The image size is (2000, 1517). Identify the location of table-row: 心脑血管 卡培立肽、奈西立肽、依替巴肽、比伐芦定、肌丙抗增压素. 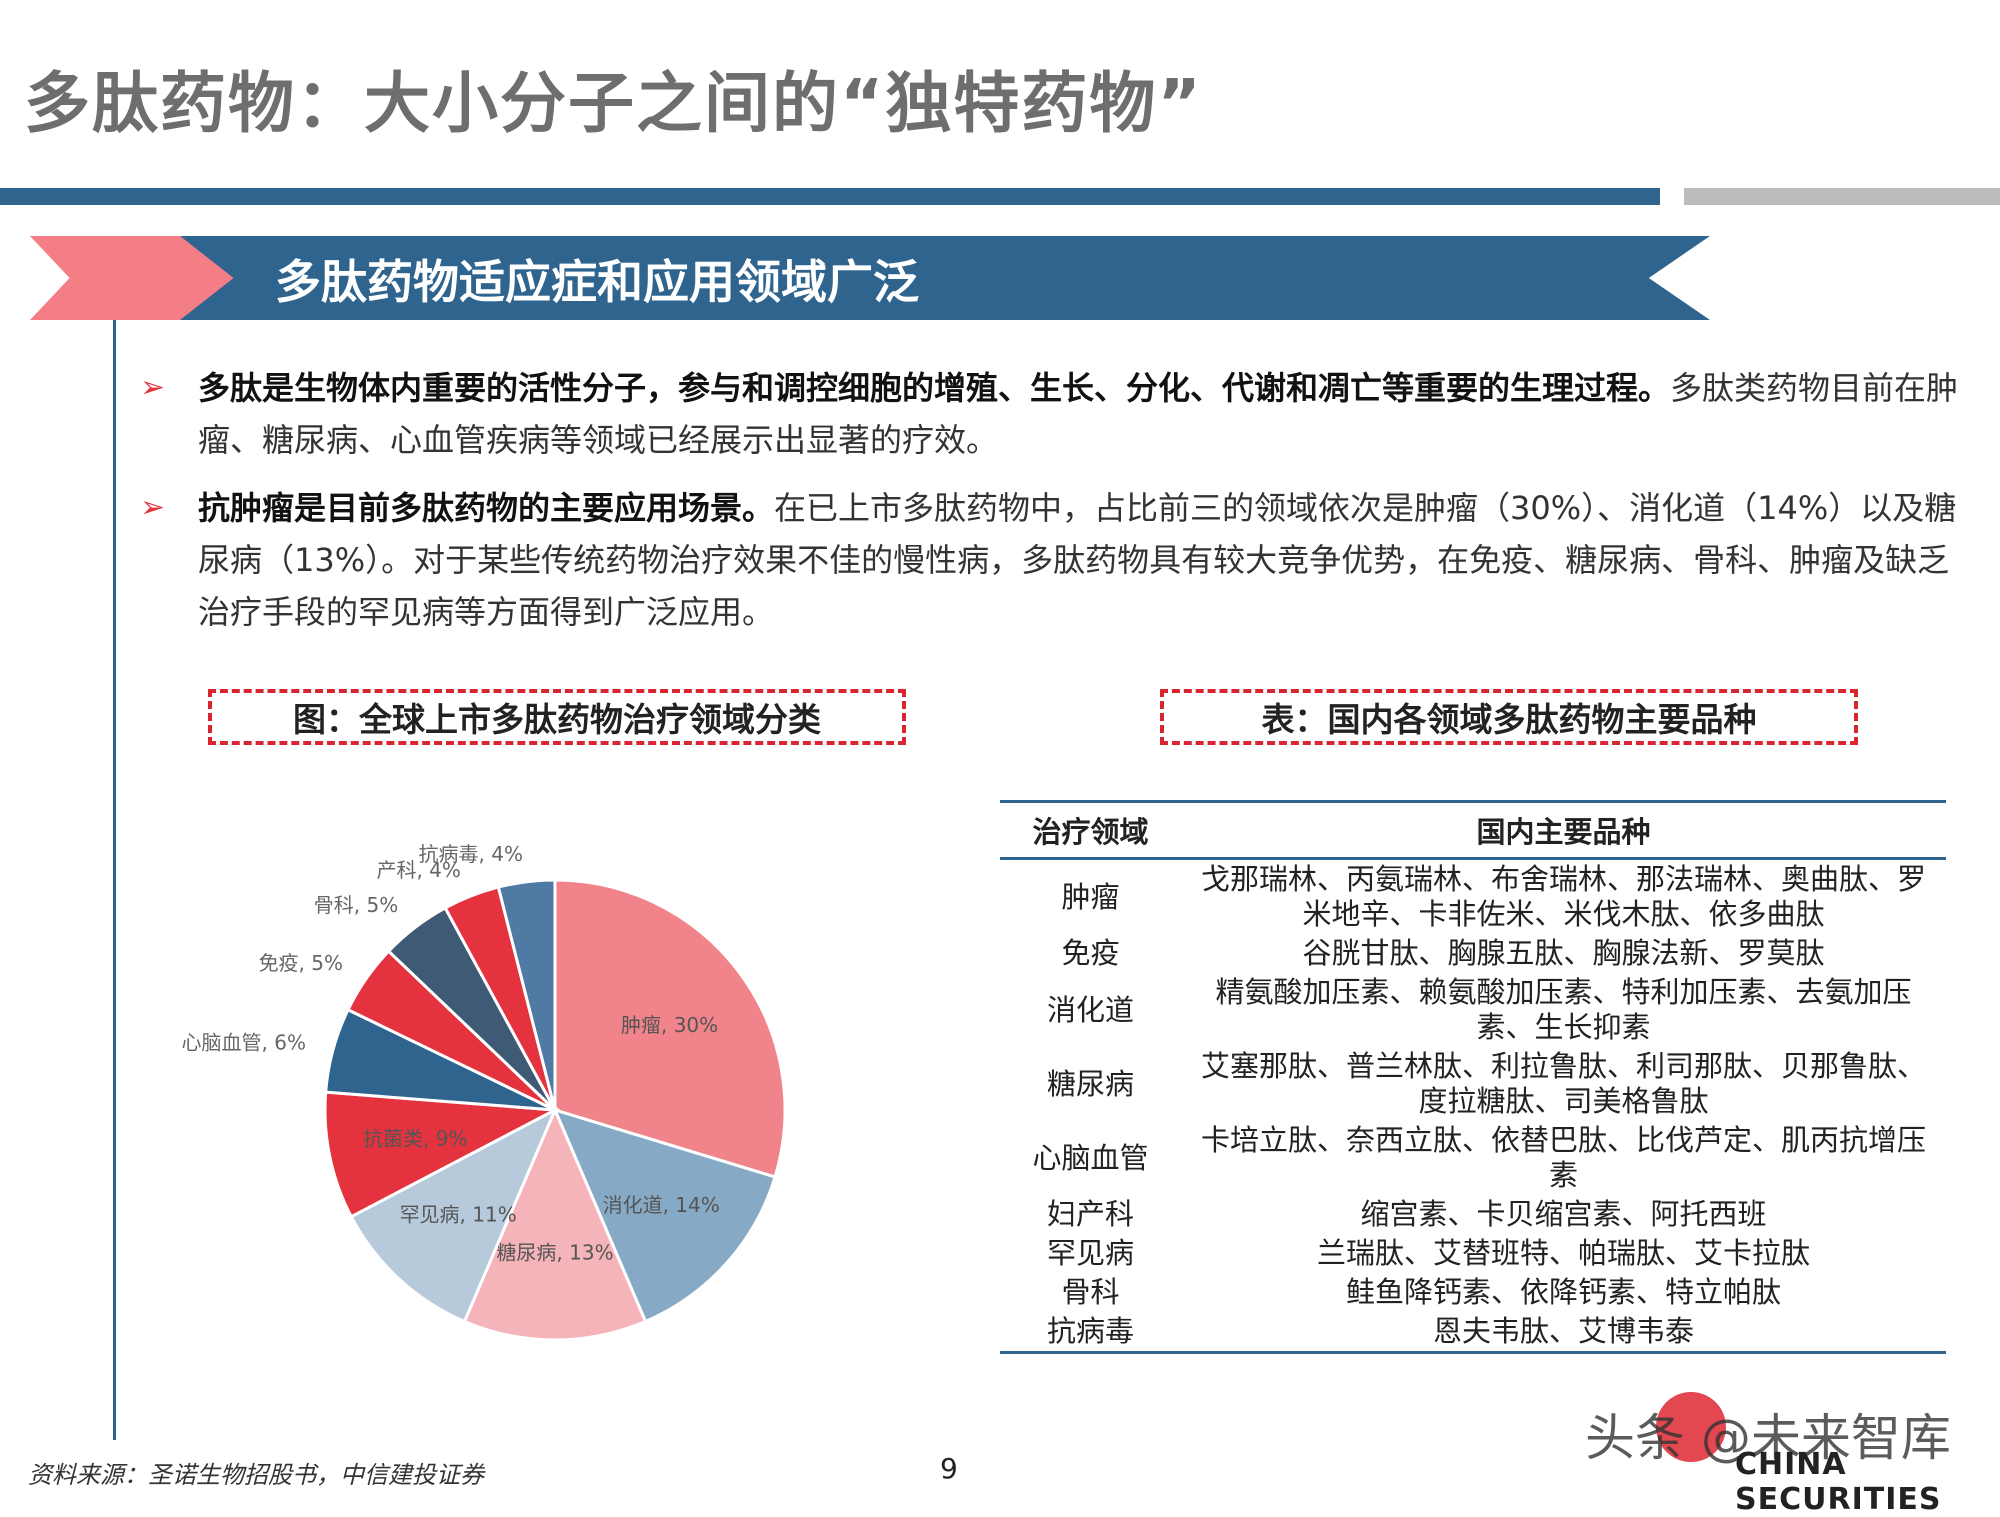
(1473, 1158).